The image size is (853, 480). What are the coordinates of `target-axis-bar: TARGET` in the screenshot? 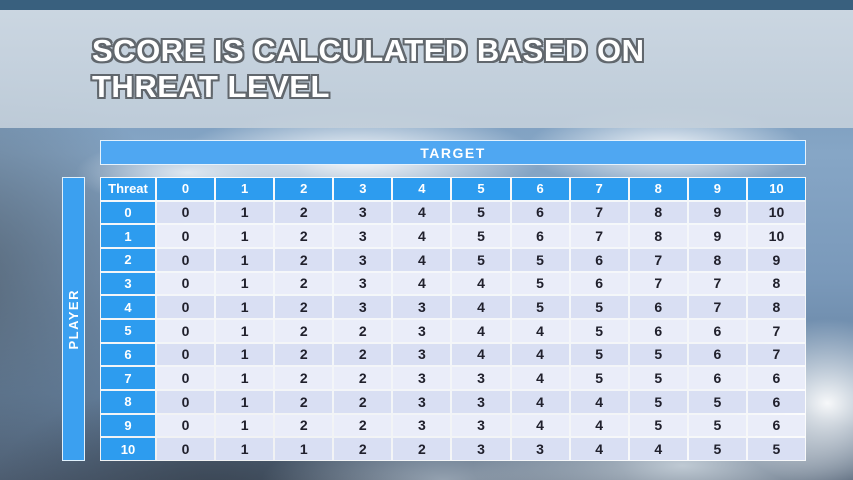 It's located at (453, 152).